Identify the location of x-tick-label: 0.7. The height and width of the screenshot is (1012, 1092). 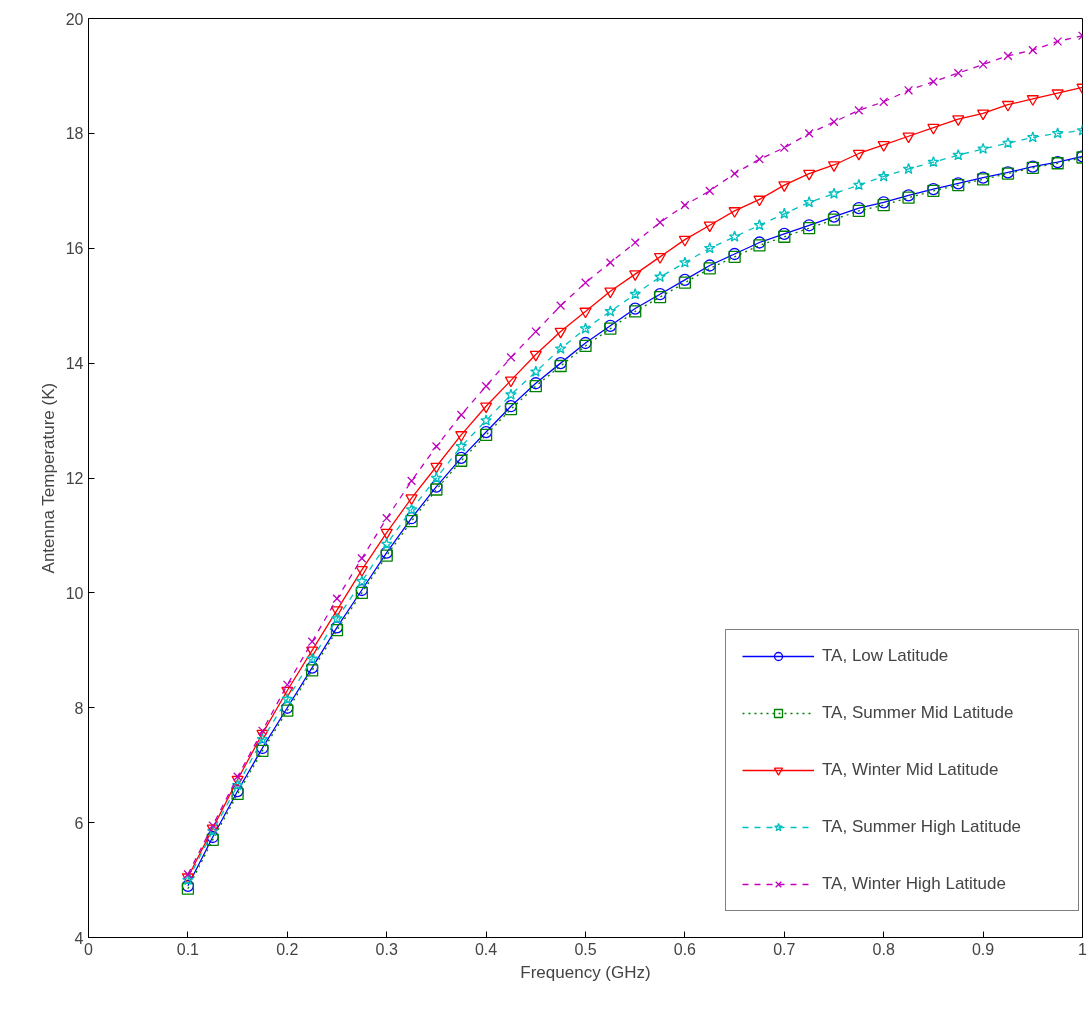
(784, 949).